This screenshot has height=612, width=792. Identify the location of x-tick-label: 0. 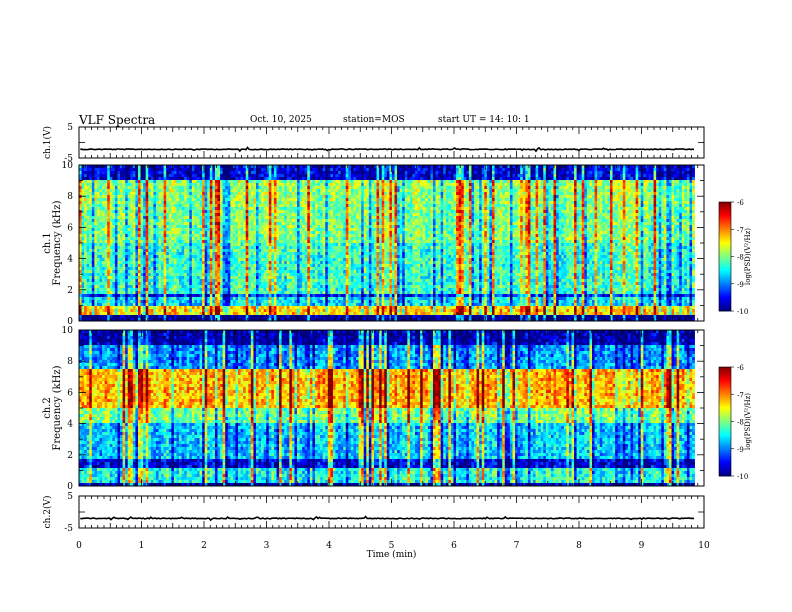
(79, 546).